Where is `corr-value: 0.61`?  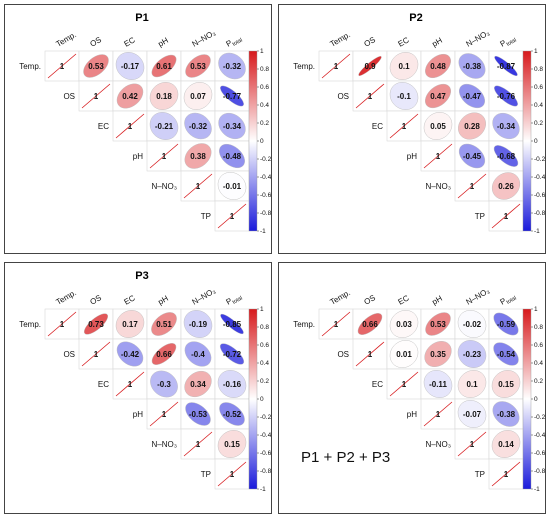 corr-value: 0.61 is located at coordinates (164, 66).